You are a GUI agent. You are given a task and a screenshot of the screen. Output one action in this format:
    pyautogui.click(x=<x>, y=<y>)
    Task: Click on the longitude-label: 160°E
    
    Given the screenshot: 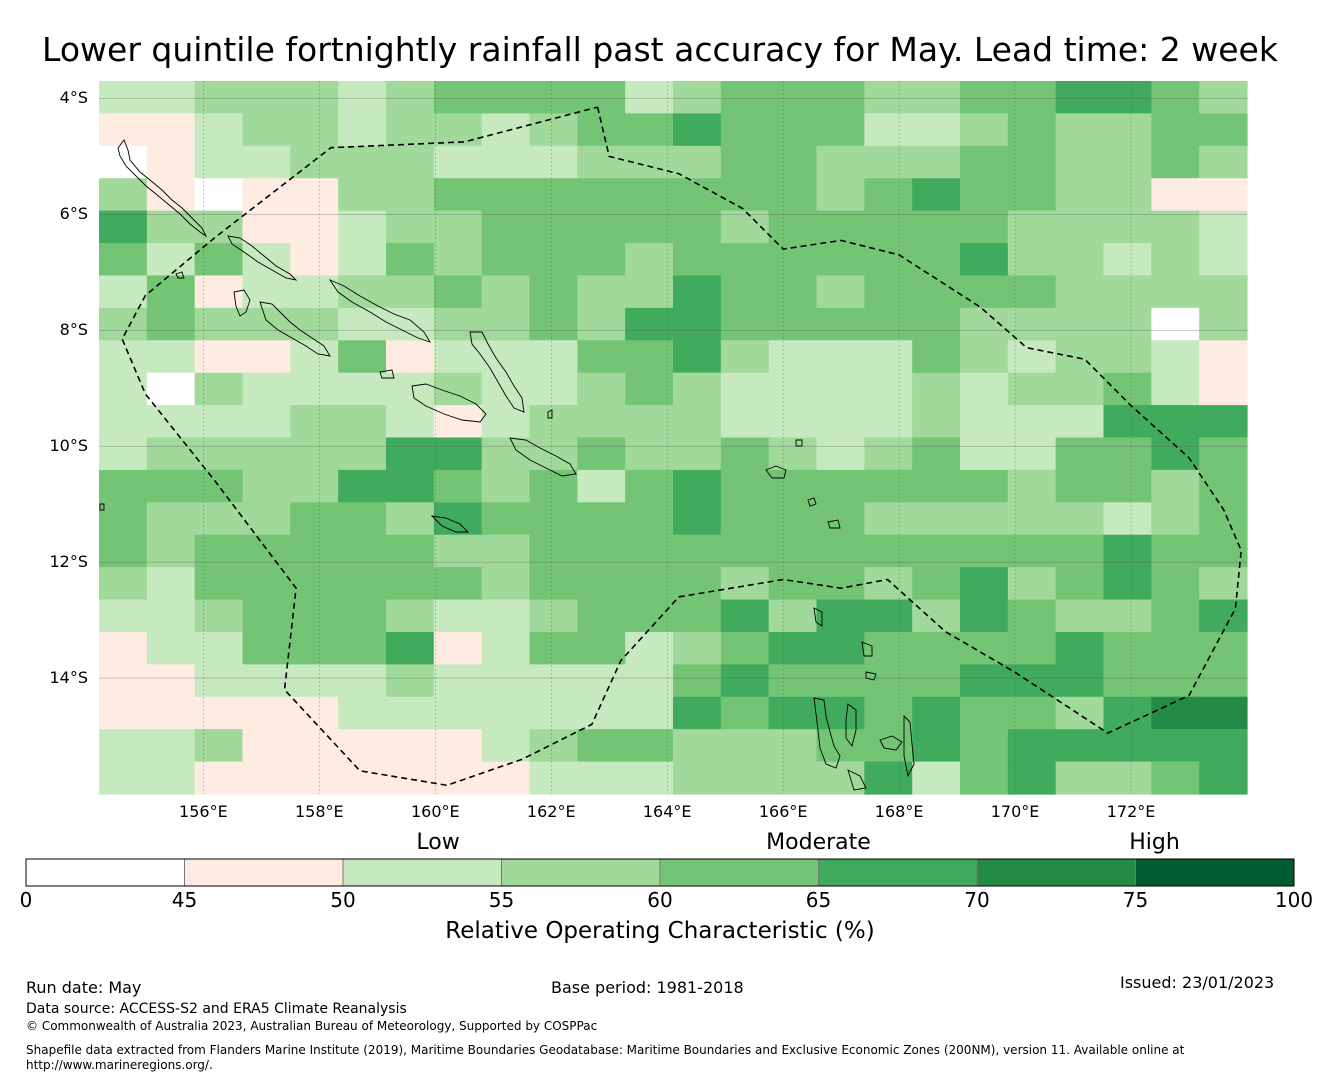 What is the action you would take?
    pyautogui.click(x=435, y=811)
    